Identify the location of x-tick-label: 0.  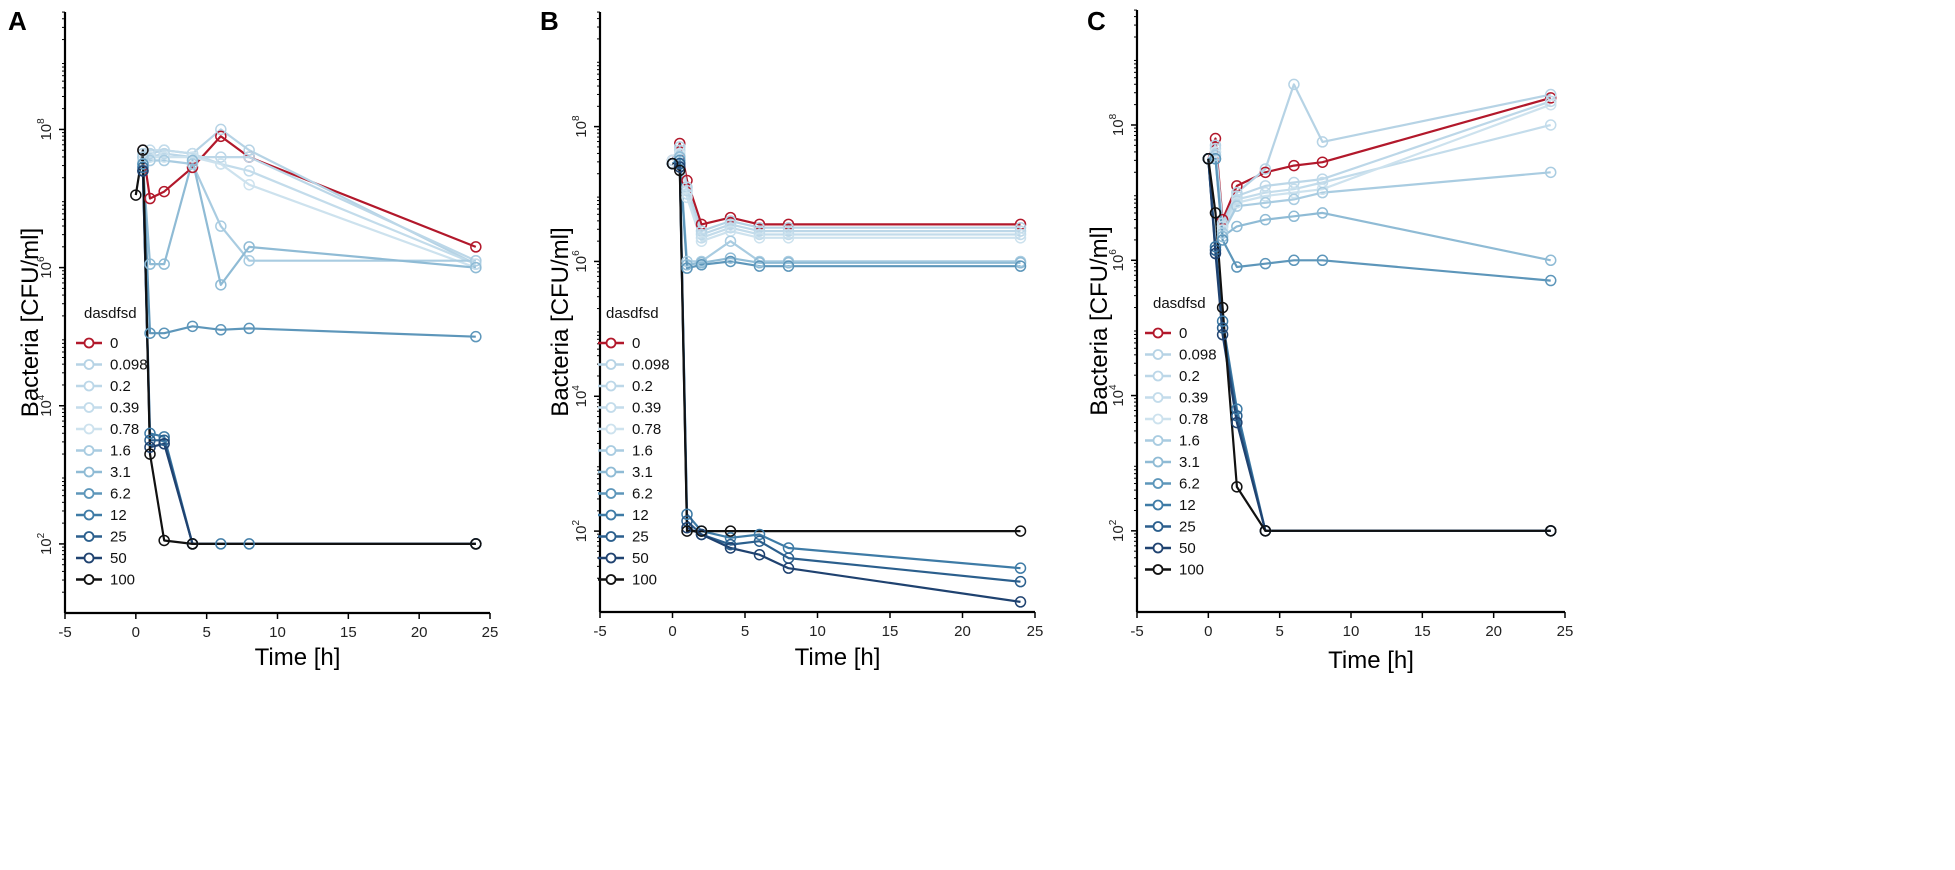
(136, 632).